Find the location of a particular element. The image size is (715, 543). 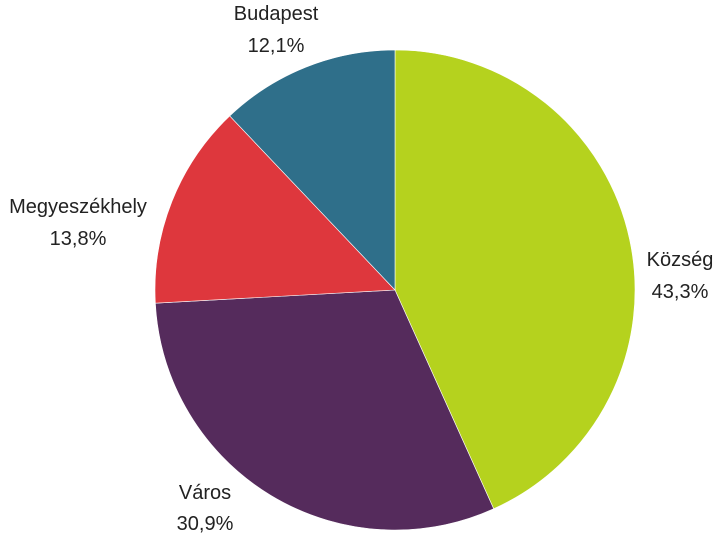

slice-label-varos: Város is located at coordinates (205, 493).